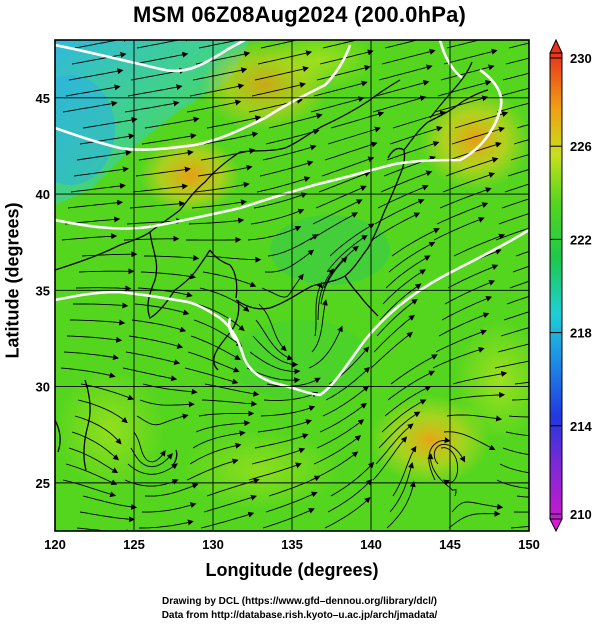 The height and width of the screenshot is (625, 599). I want to click on y-tick-label: 30, so click(43, 387).